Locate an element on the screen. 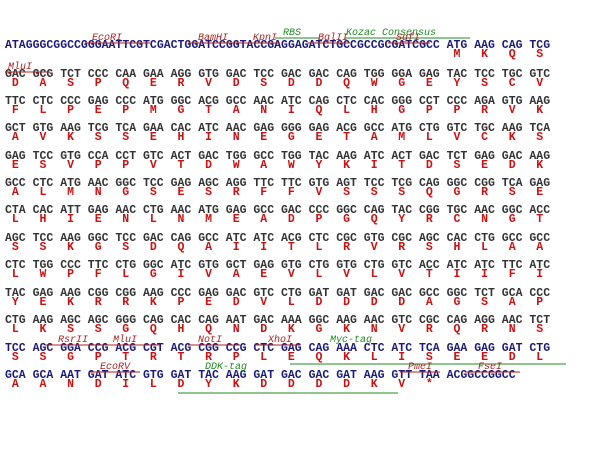  amino-acid: Y is located at coordinates (319, 165).